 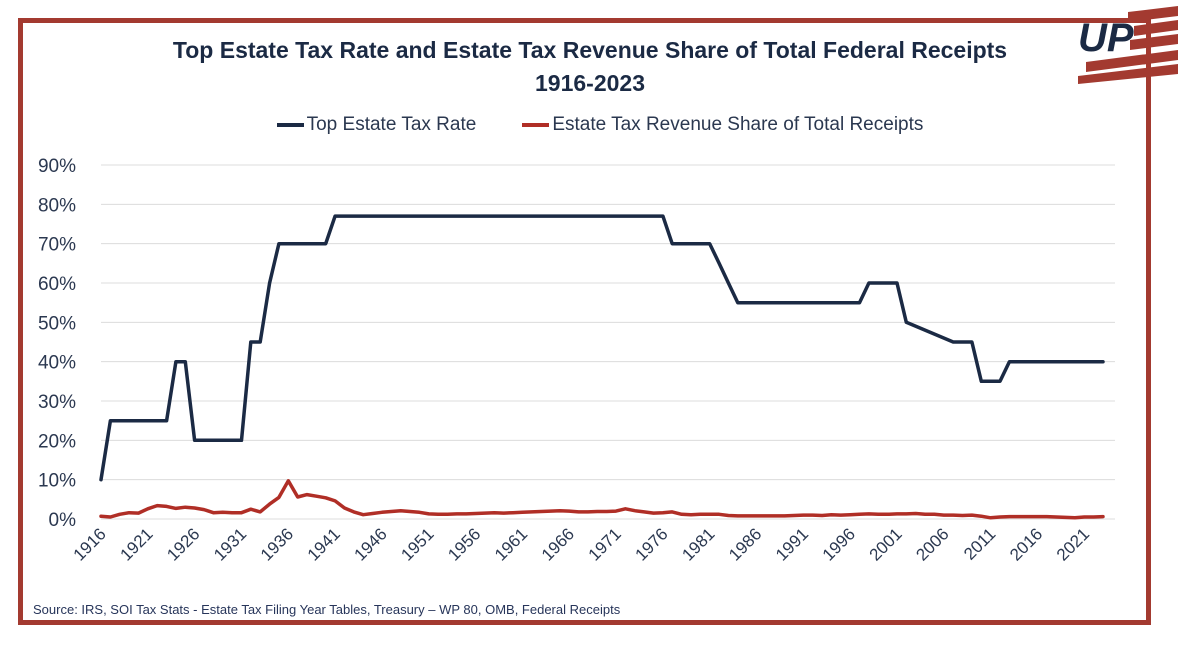 What do you see at coordinates (590, 83) in the screenshot?
I see `chart-title-line-2: 1916-2023` at bounding box center [590, 83].